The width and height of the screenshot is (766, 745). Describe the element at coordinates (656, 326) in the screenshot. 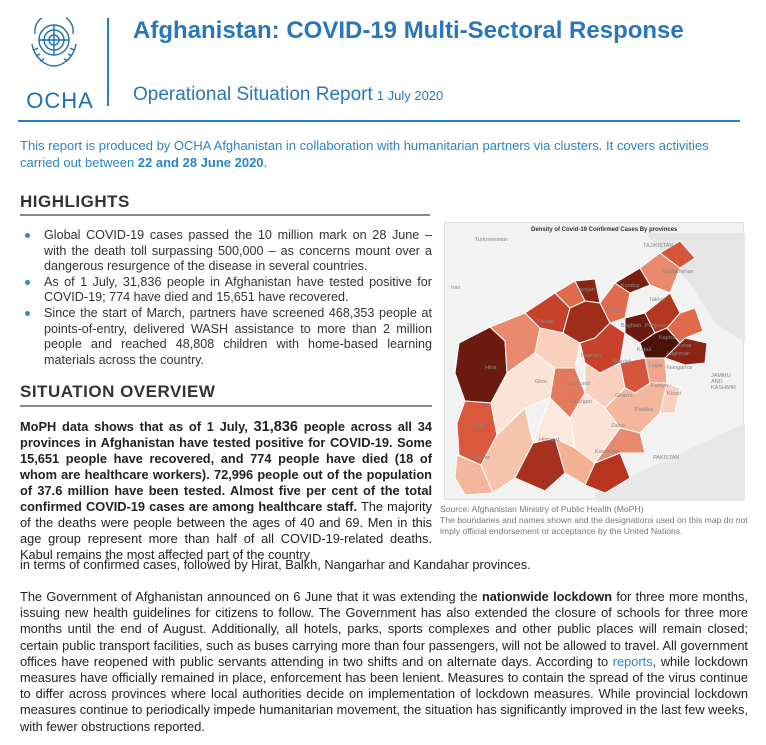

I see `map-label: Panjsher` at that location.